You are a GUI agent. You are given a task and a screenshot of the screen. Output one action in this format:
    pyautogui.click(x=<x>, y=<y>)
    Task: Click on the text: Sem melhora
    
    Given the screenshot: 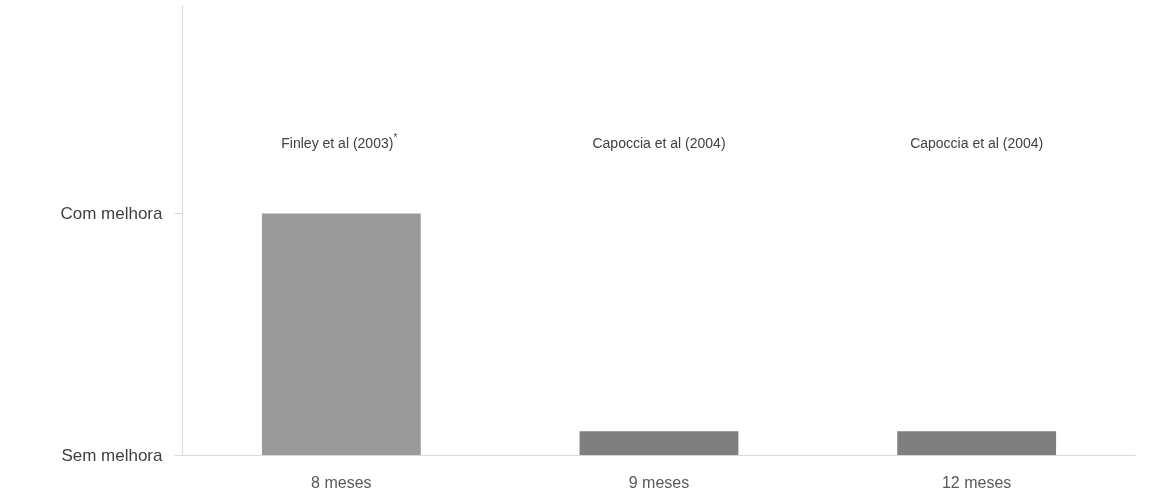 What is the action you would take?
    pyautogui.click(x=112, y=455)
    